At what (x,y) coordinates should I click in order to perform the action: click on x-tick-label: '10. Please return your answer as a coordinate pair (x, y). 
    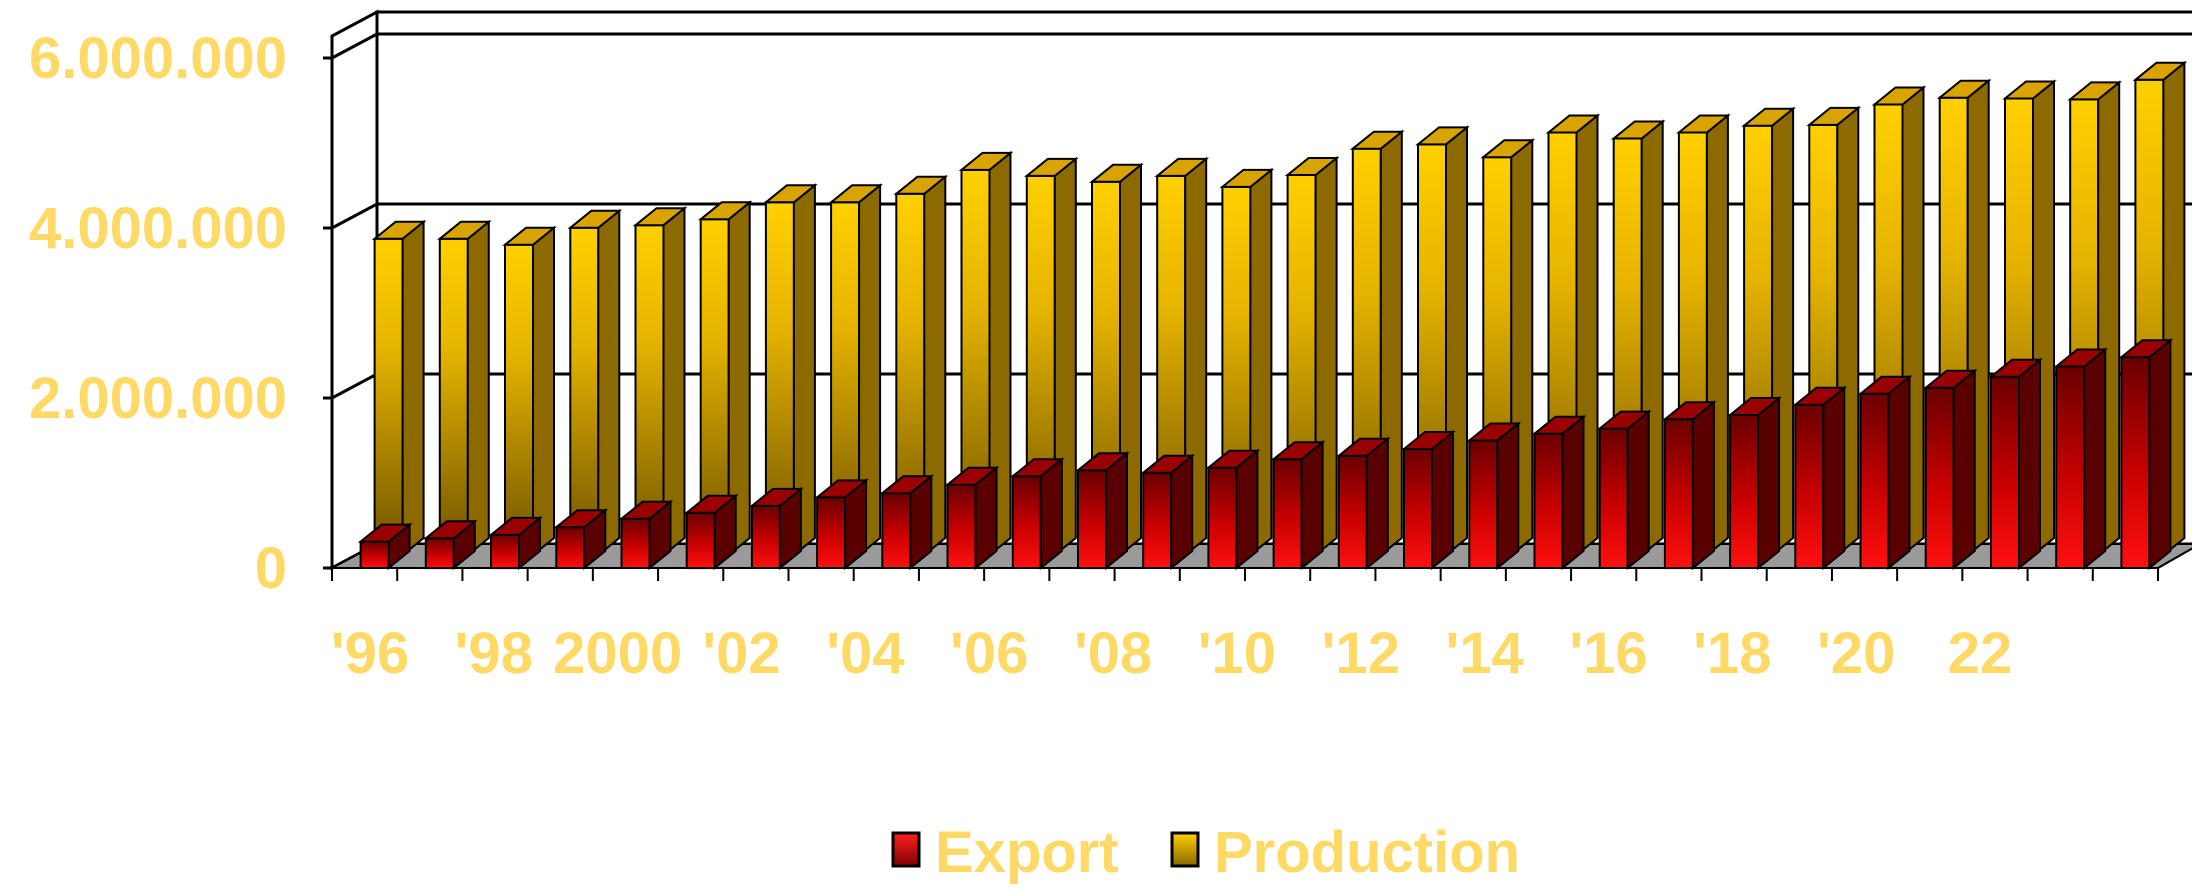
    Looking at the image, I should click on (1237, 653).